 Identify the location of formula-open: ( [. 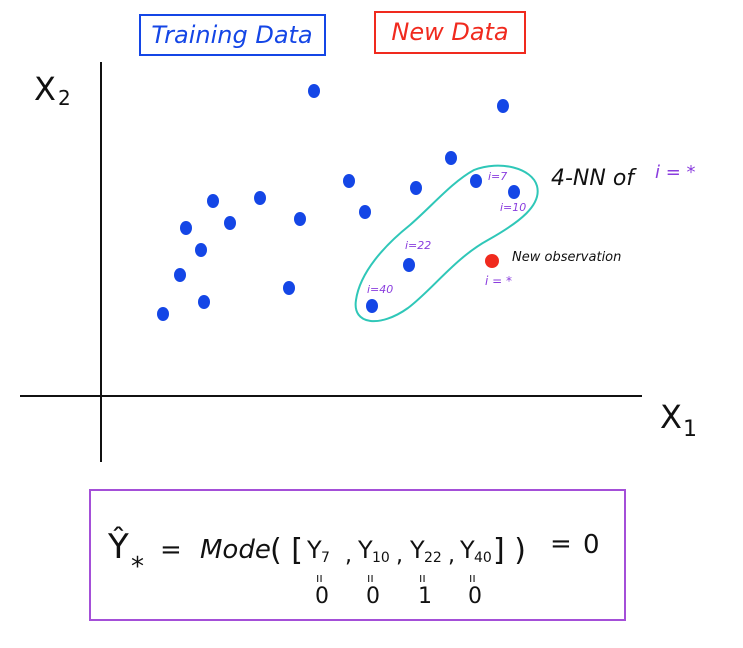
(286, 550).